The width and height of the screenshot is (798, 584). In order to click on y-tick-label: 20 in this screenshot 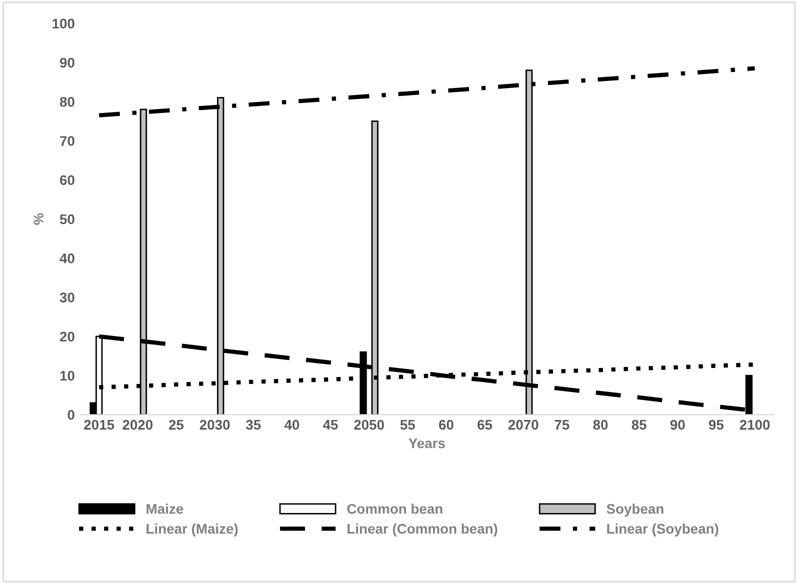, I will do `click(67, 337)`.